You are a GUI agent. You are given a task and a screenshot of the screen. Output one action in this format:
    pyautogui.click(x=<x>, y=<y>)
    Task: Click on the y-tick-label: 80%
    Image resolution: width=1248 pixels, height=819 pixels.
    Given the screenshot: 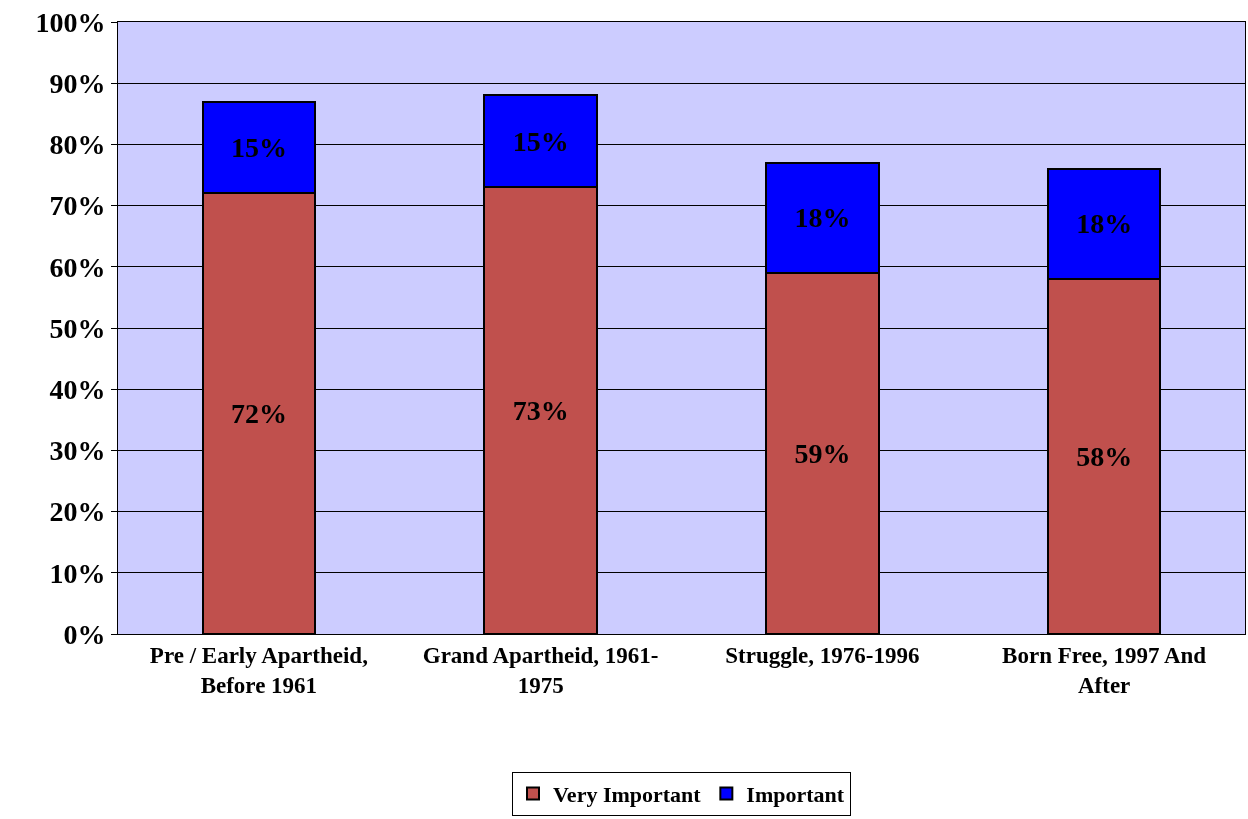 What is the action you would take?
    pyautogui.click(x=77, y=145)
    